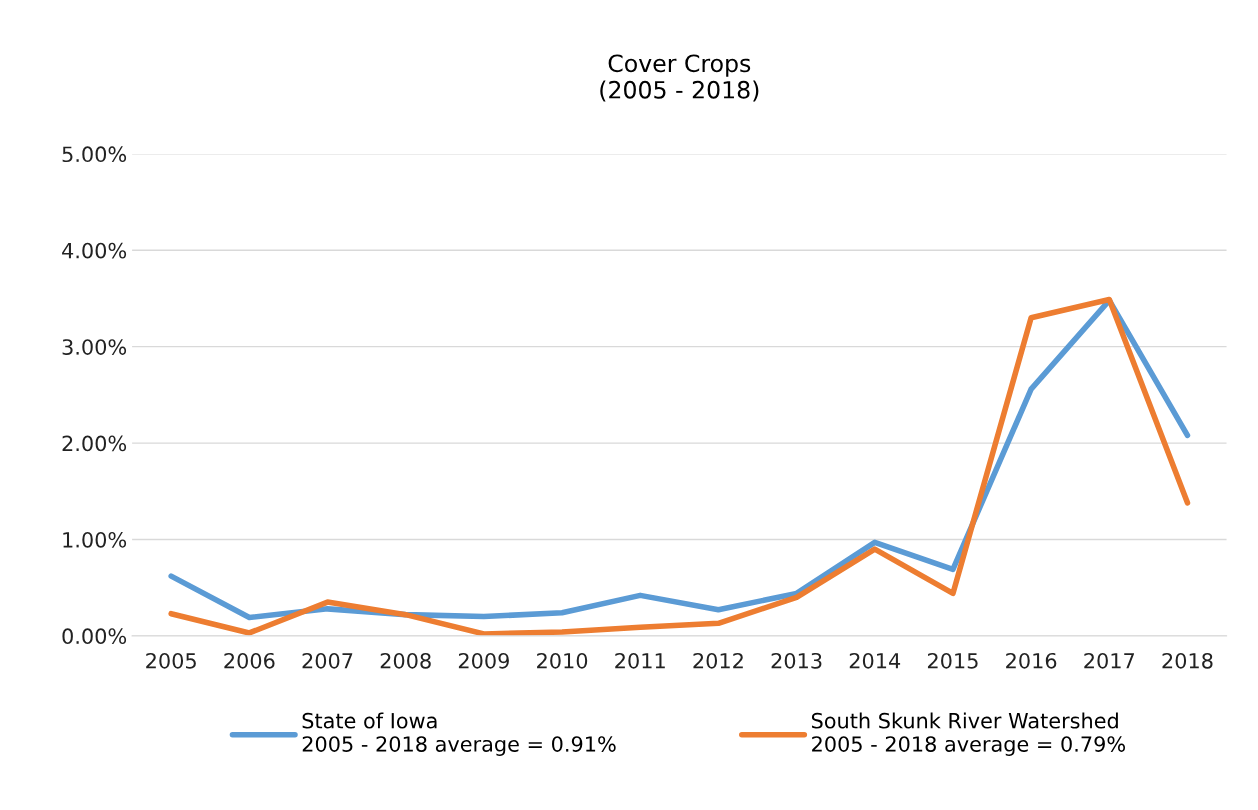  Describe the element at coordinates (94, 347) in the screenshot. I see `y-tick-label: 3.00%` at that location.